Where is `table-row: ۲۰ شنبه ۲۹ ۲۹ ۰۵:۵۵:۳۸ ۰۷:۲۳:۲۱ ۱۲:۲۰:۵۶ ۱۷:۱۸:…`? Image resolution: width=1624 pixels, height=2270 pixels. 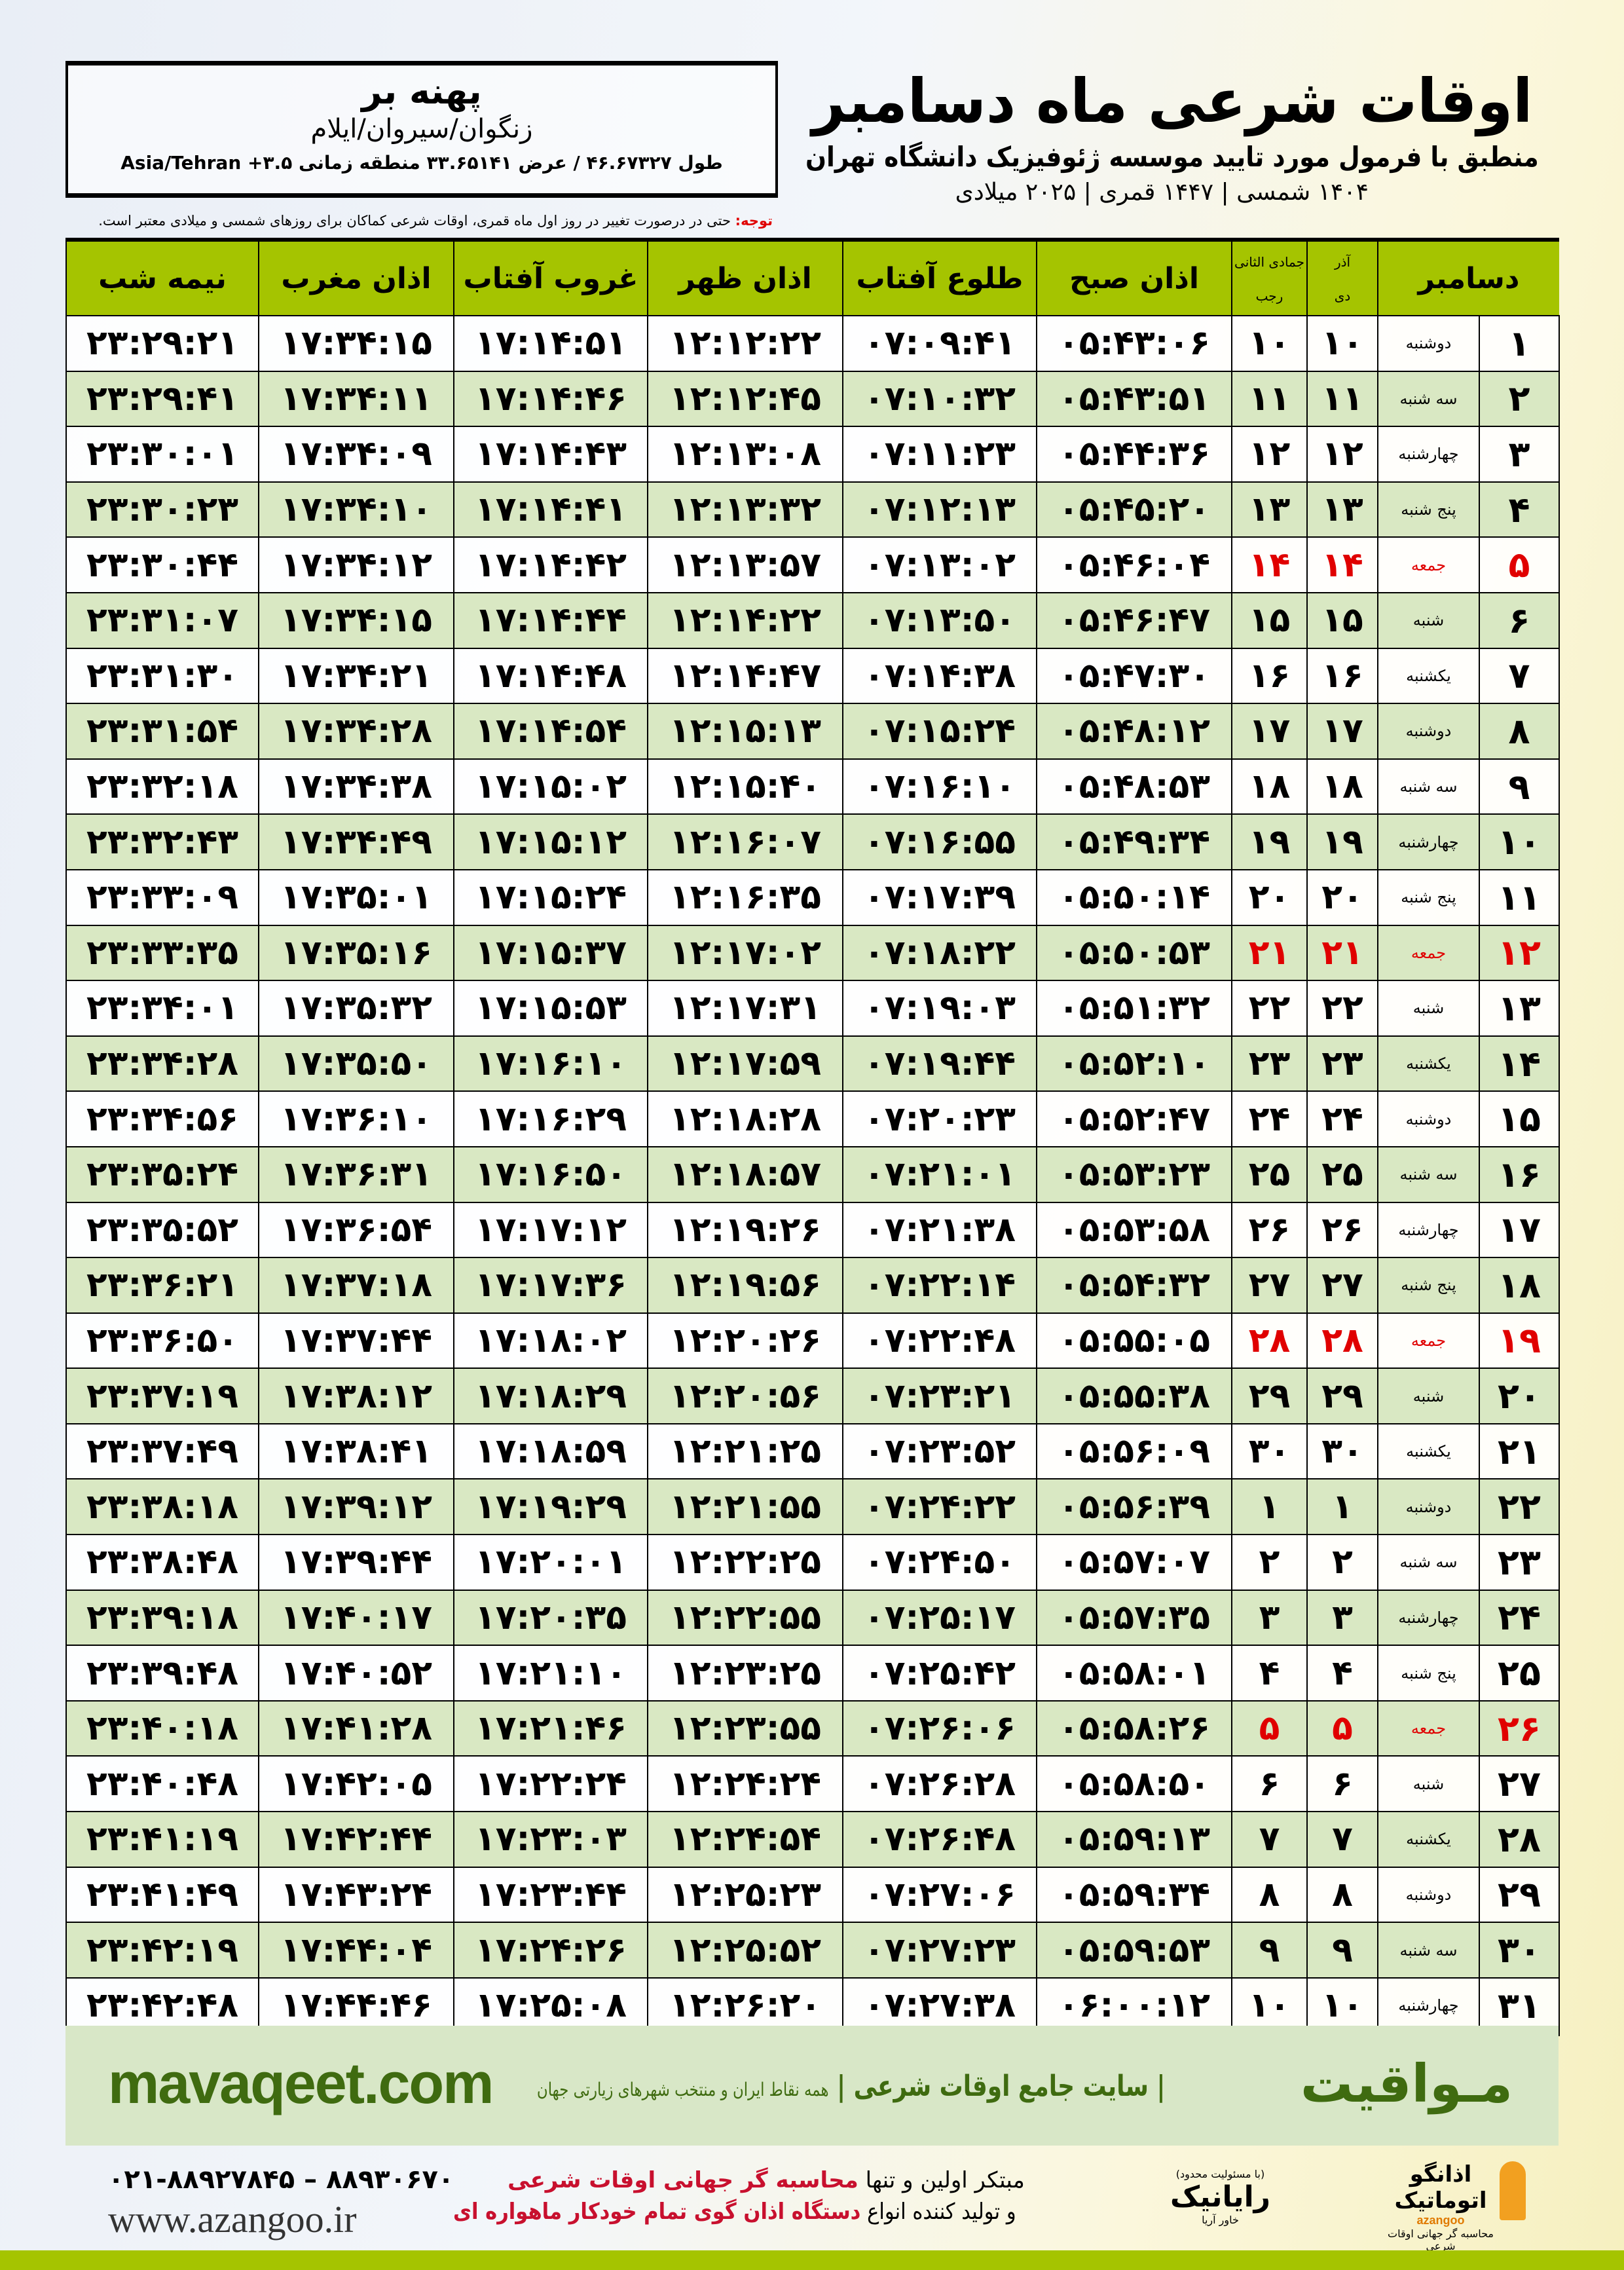
table-row: ۲۰ شنبه ۲۹ ۲۹ ۰۵:۵۵:۳۸ ۰۷:۲۳:۲۱ ۱۲:۲۰:۵۶ ۱۷:۱۸:… is located at coordinates (812, 1396).